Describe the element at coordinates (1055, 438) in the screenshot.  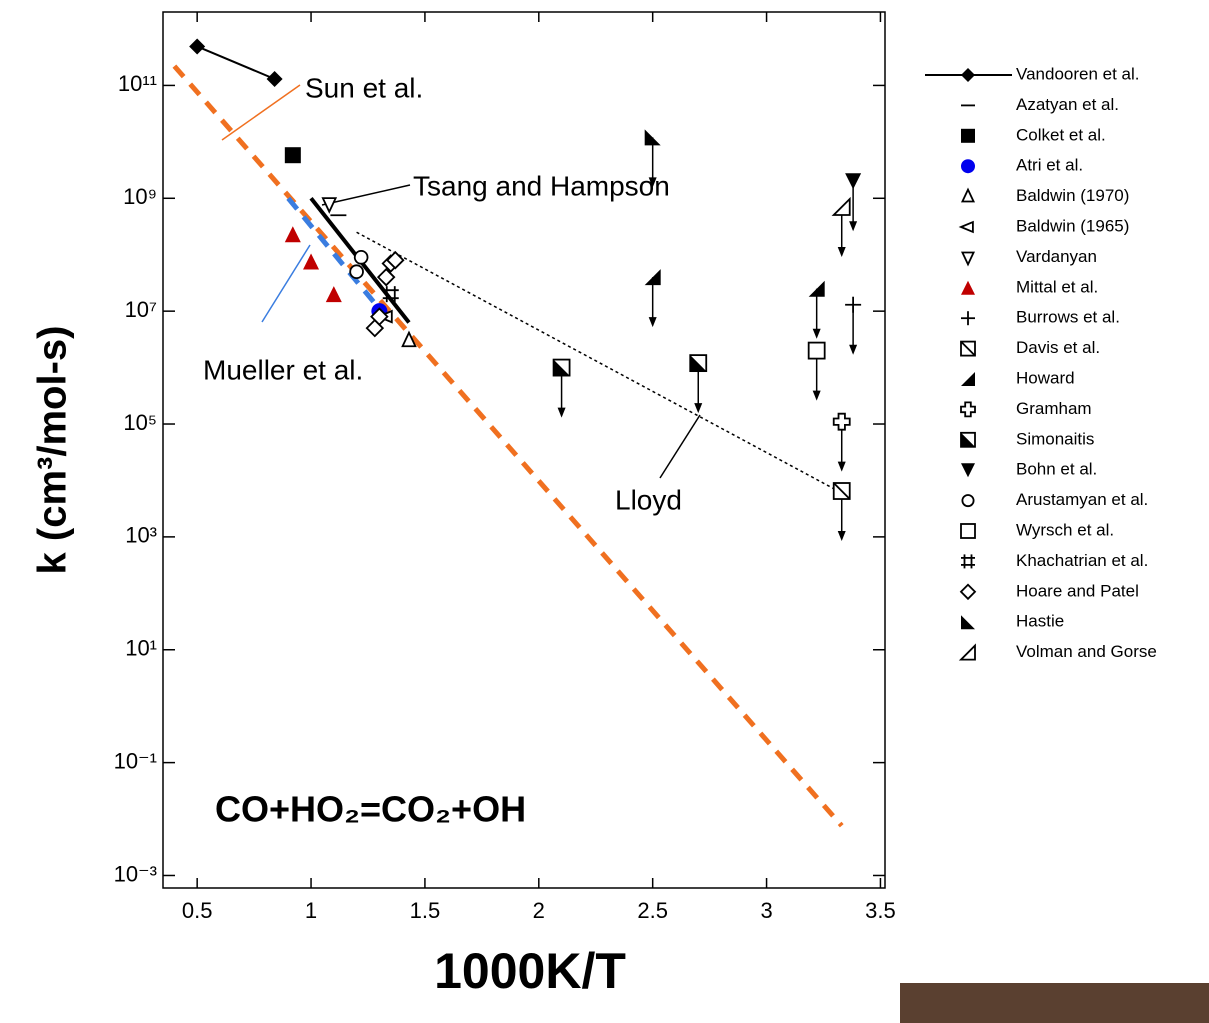
I see `legend-label: Simonaitis` at that location.